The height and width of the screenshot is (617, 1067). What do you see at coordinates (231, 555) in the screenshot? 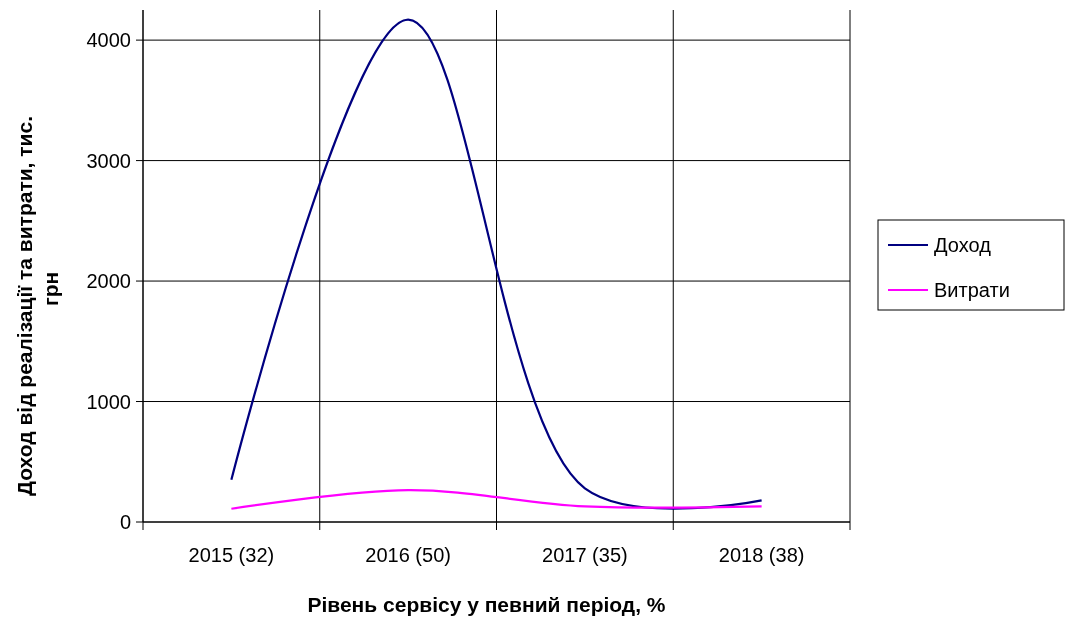
I see `x-tick-label: 2015 (32)` at bounding box center [231, 555].